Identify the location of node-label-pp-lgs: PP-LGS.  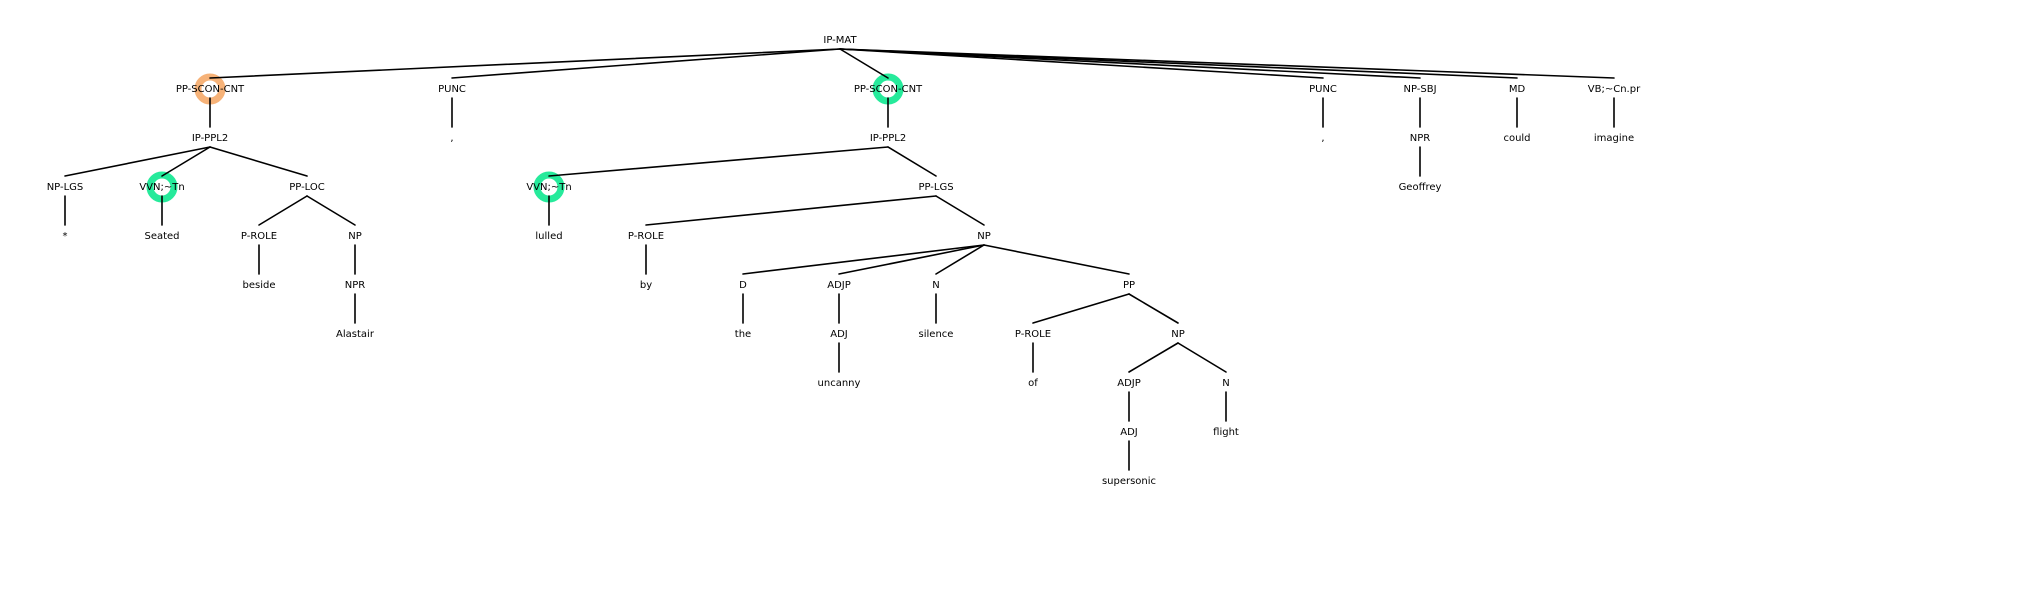
(935, 187).